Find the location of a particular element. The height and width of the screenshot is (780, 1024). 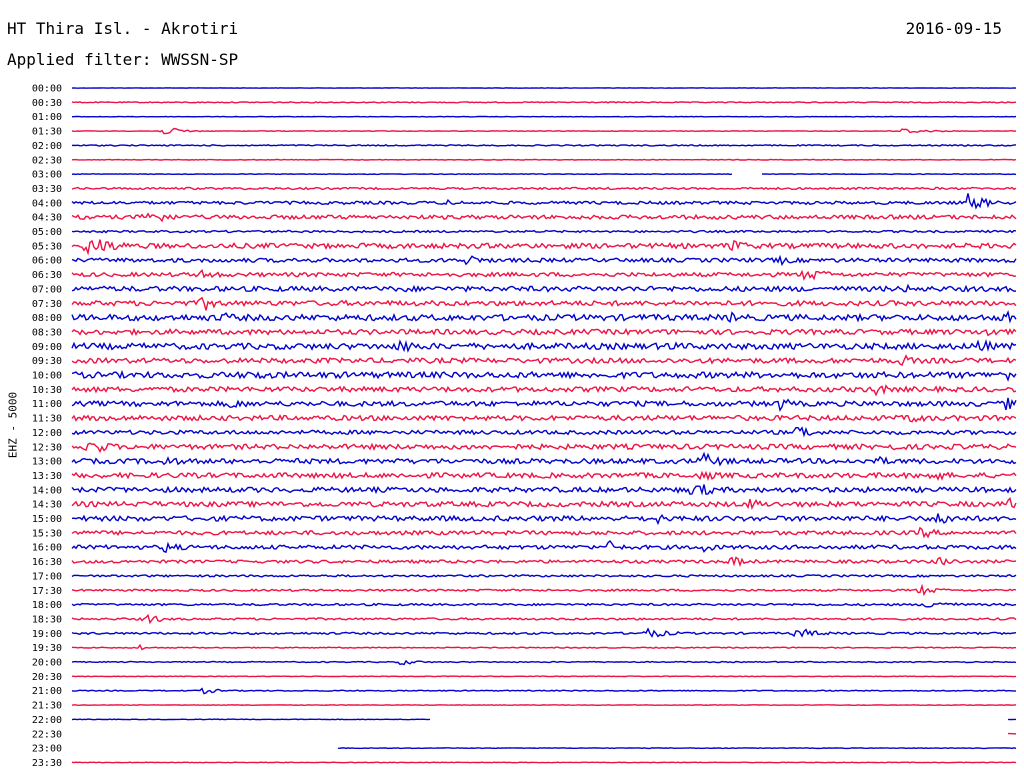

row-time-label: 10:00 is located at coordinates (47, 376).